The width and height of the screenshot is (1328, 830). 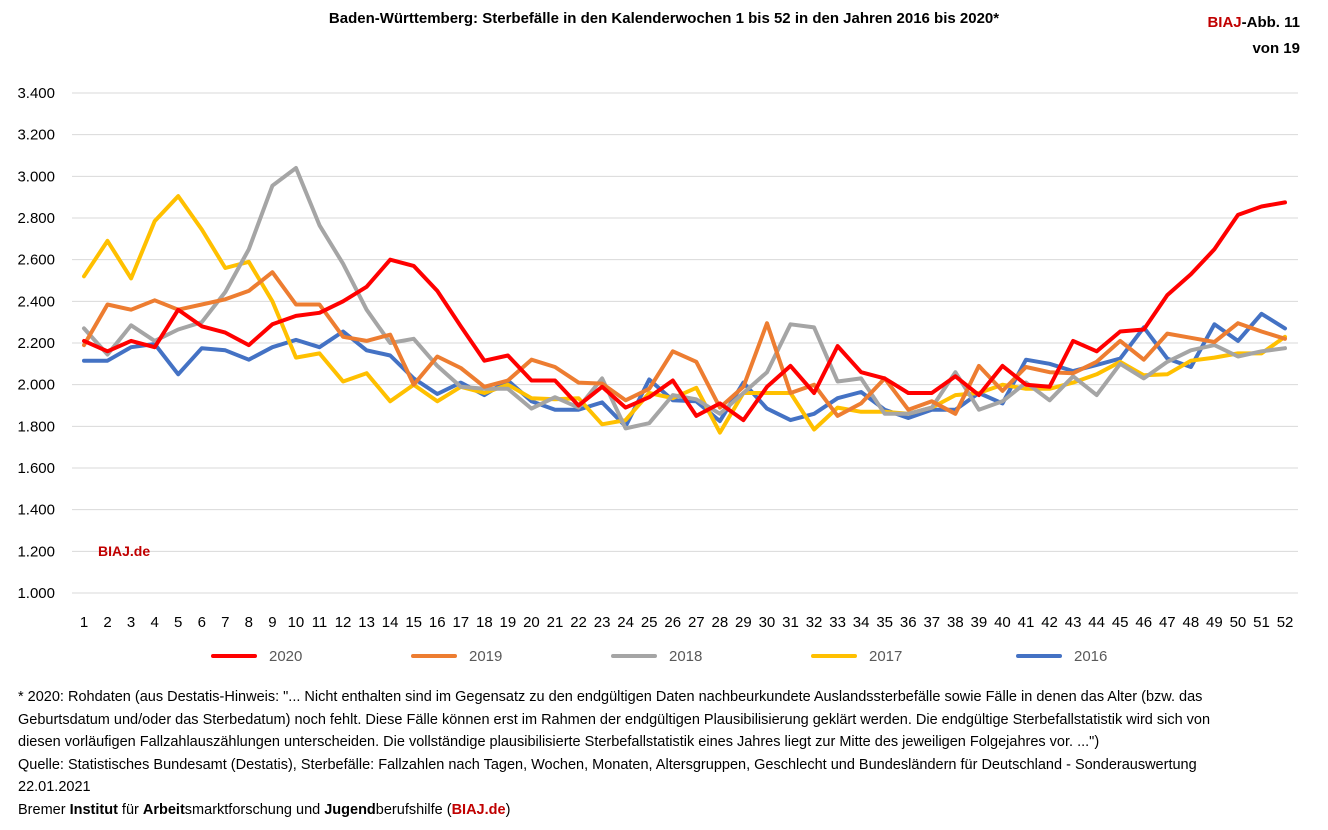 What do you see at coordinates (672, 622) in the screenshot?
I see `x-tick-label: 26` at bounding box center [672, 622].